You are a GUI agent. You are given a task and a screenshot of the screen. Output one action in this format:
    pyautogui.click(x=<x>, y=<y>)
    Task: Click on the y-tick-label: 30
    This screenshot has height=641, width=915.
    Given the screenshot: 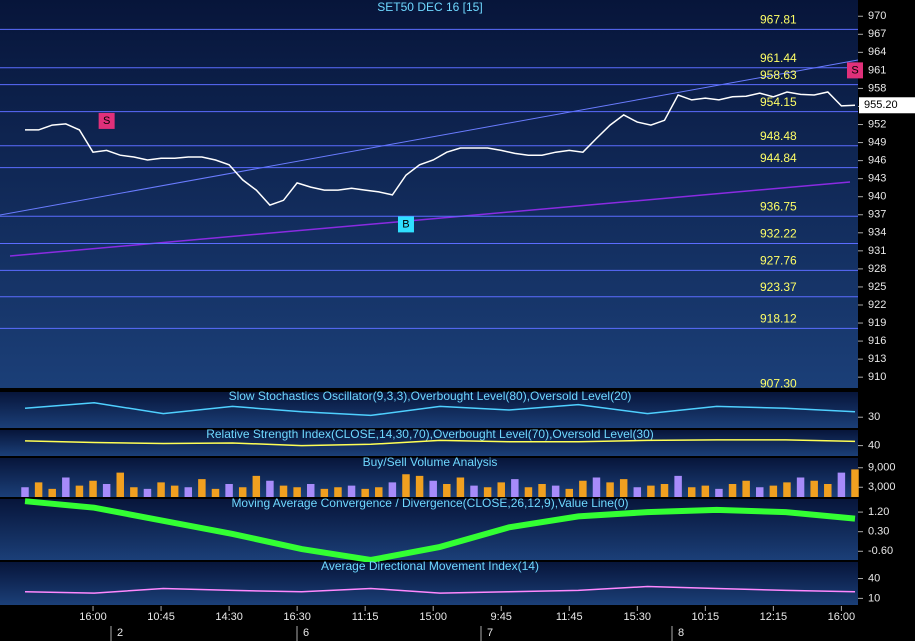 What is the action you would take?
    pyautogui.click(x=874, y=417)
    